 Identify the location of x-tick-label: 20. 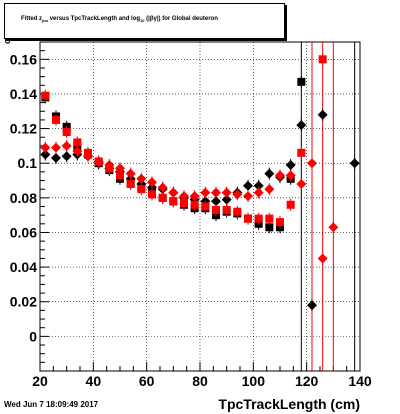
(40, 381).